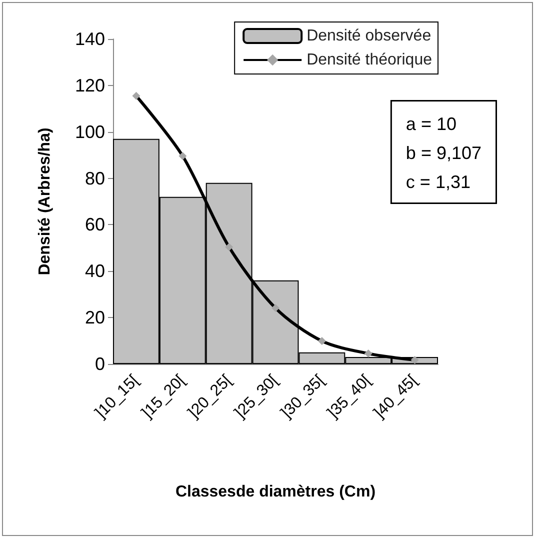  What do you see at coordinates (89, 39) in the screenshot?
I see `y-tick-label: 140` at bounding box center [89, 39].